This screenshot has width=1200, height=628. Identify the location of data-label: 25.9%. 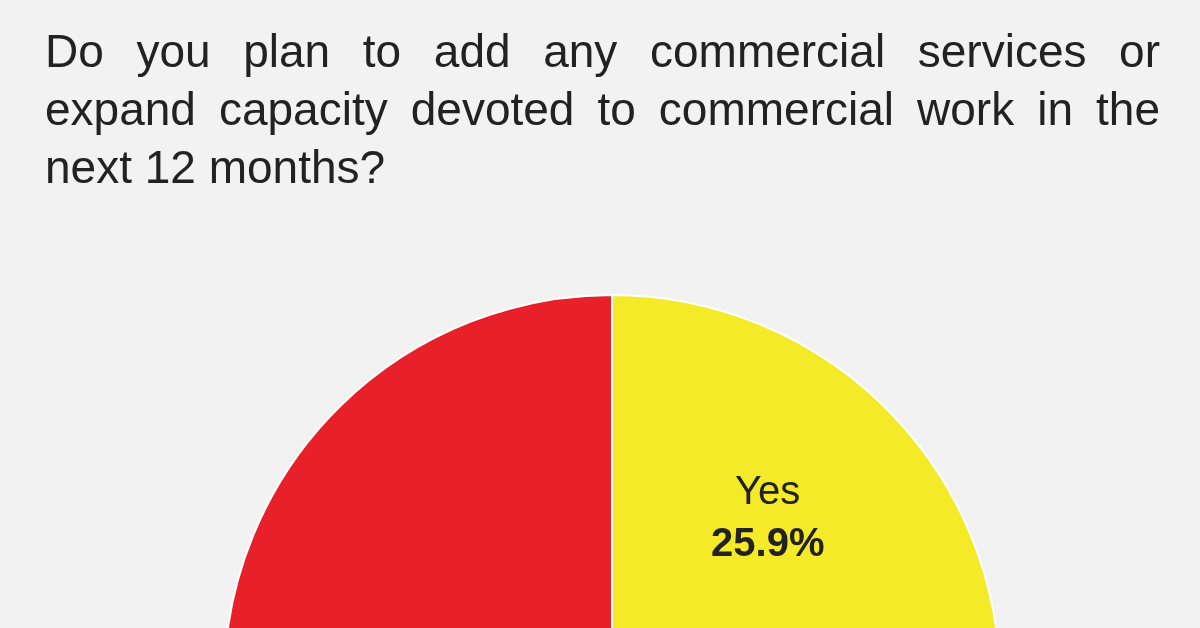
(768, 542).